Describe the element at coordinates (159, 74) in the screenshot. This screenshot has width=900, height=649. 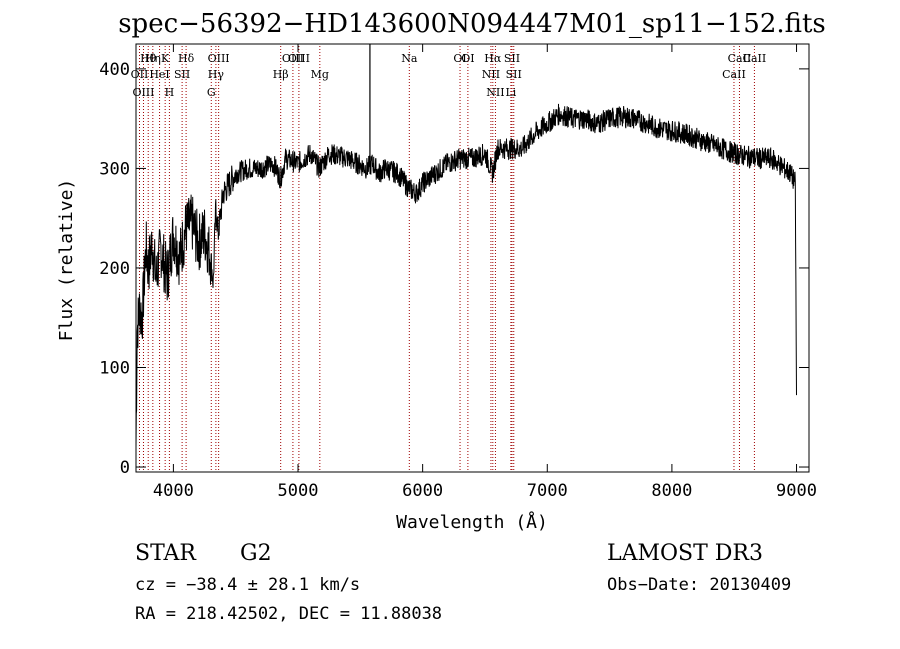
I see `line-marker-label: HeI` at that location.